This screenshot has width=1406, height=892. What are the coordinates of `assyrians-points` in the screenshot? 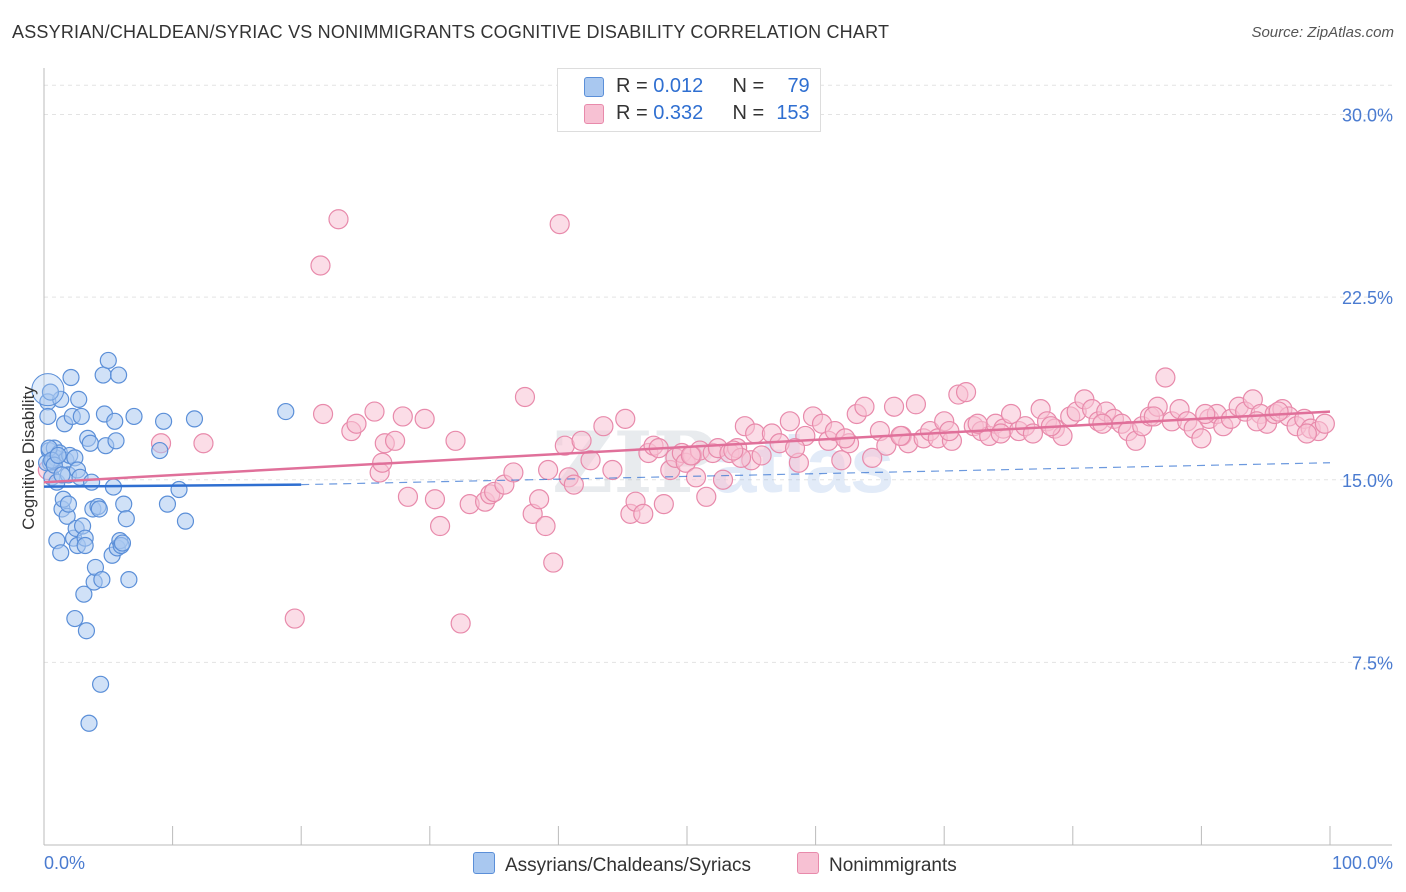 It's located at (163, 541).